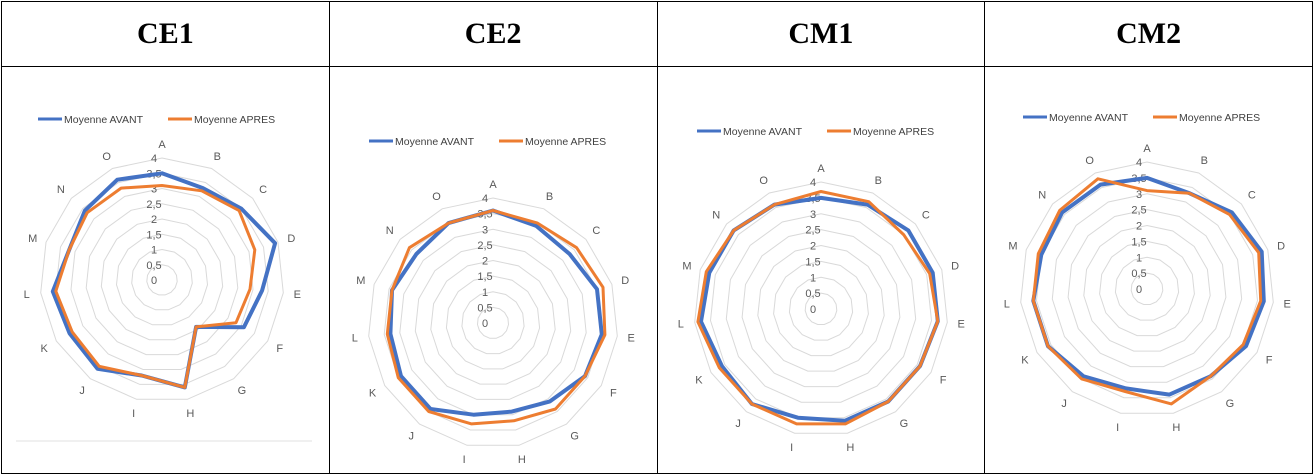 This screenshot has height=474, width=1314. Describe the element at coordinates (493, 34) in the screenshot. I see `header-ce2: CE2` at that location.